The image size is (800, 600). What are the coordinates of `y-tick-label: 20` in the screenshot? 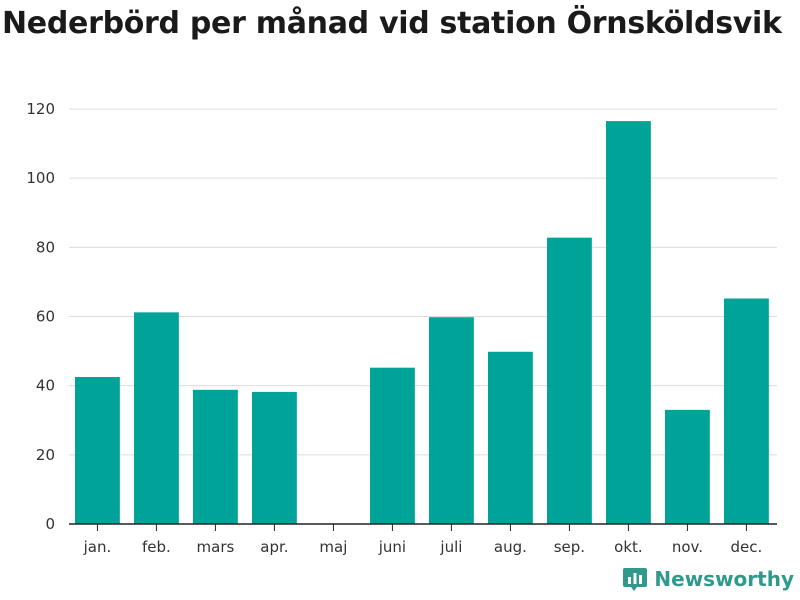 It's located at (45, 455).